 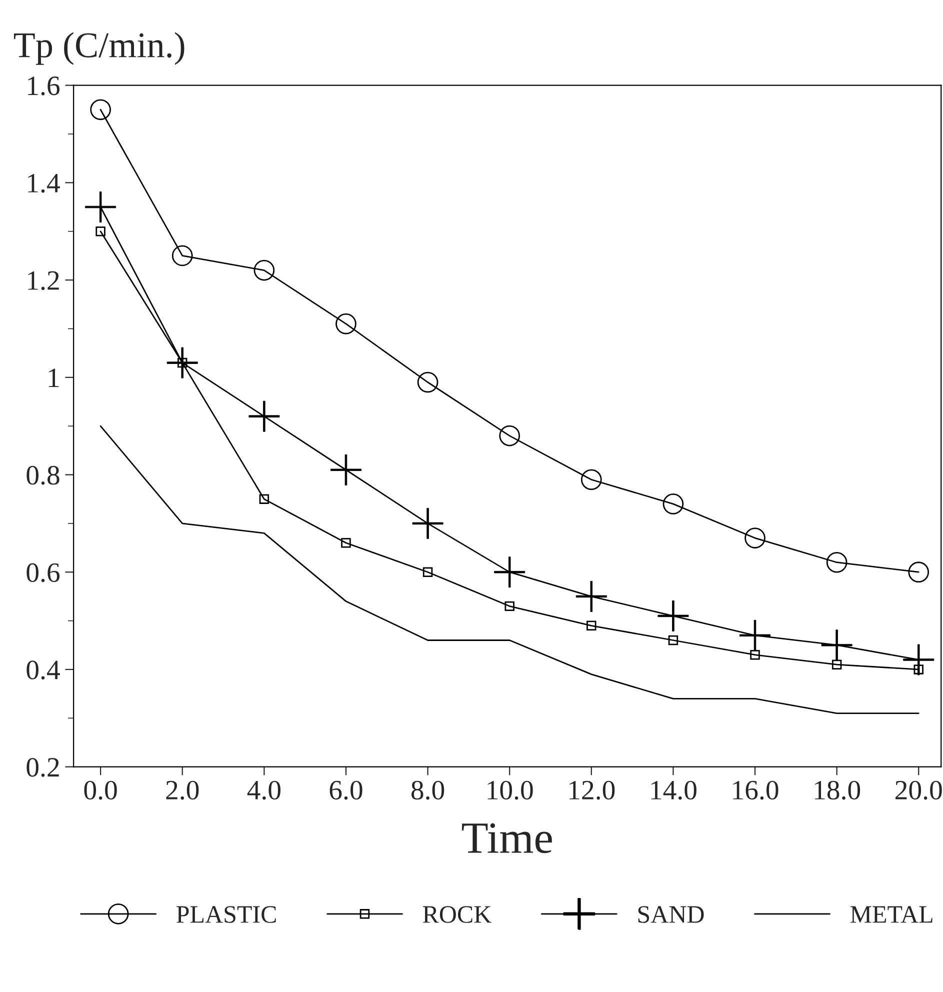 I want to click on legend-label: METAL, so click(x=891, y=914).